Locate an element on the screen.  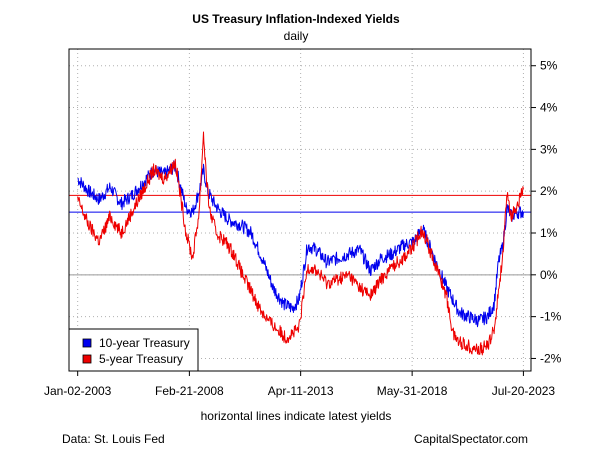
legend-swatch-5-year is located at coordinates (87, 359).